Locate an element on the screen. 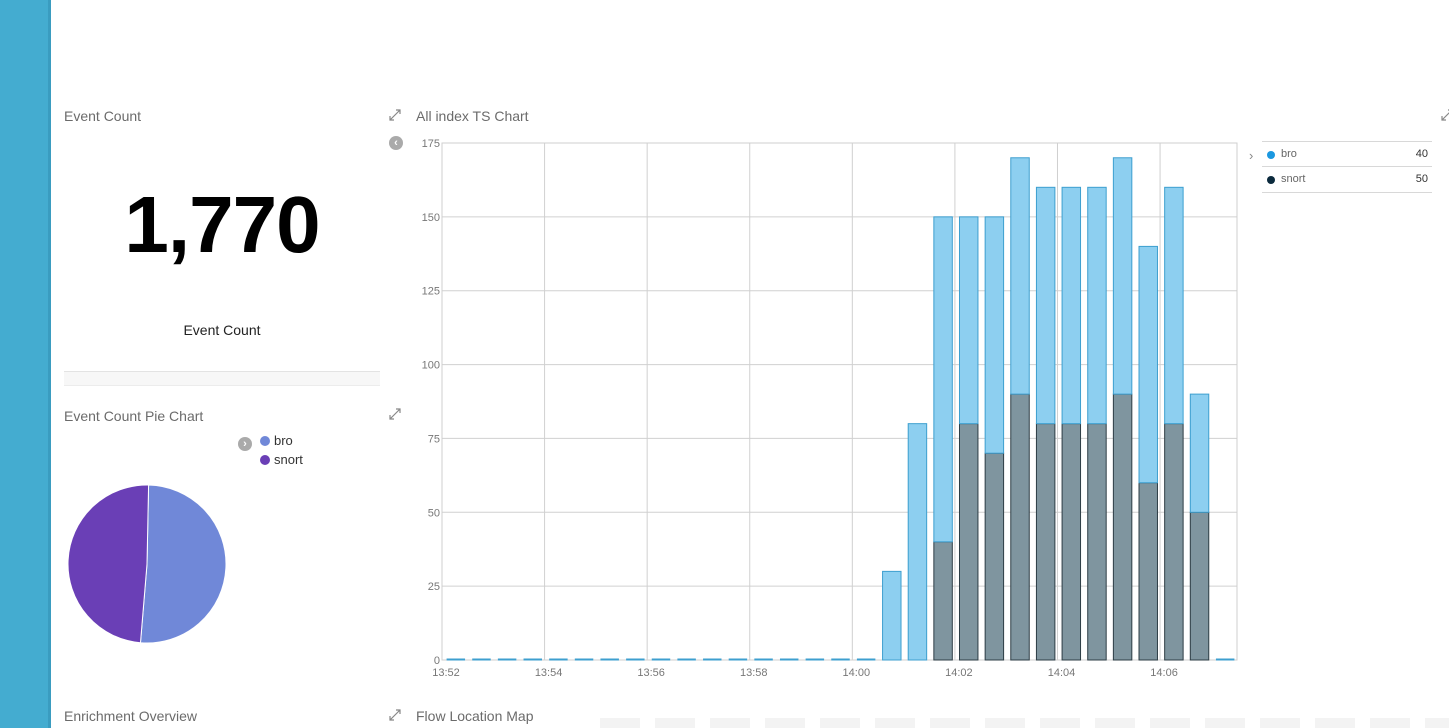 This screenshot has width=1449, height=728. event-count-title: Event Count is located at coordinates (103, 116).